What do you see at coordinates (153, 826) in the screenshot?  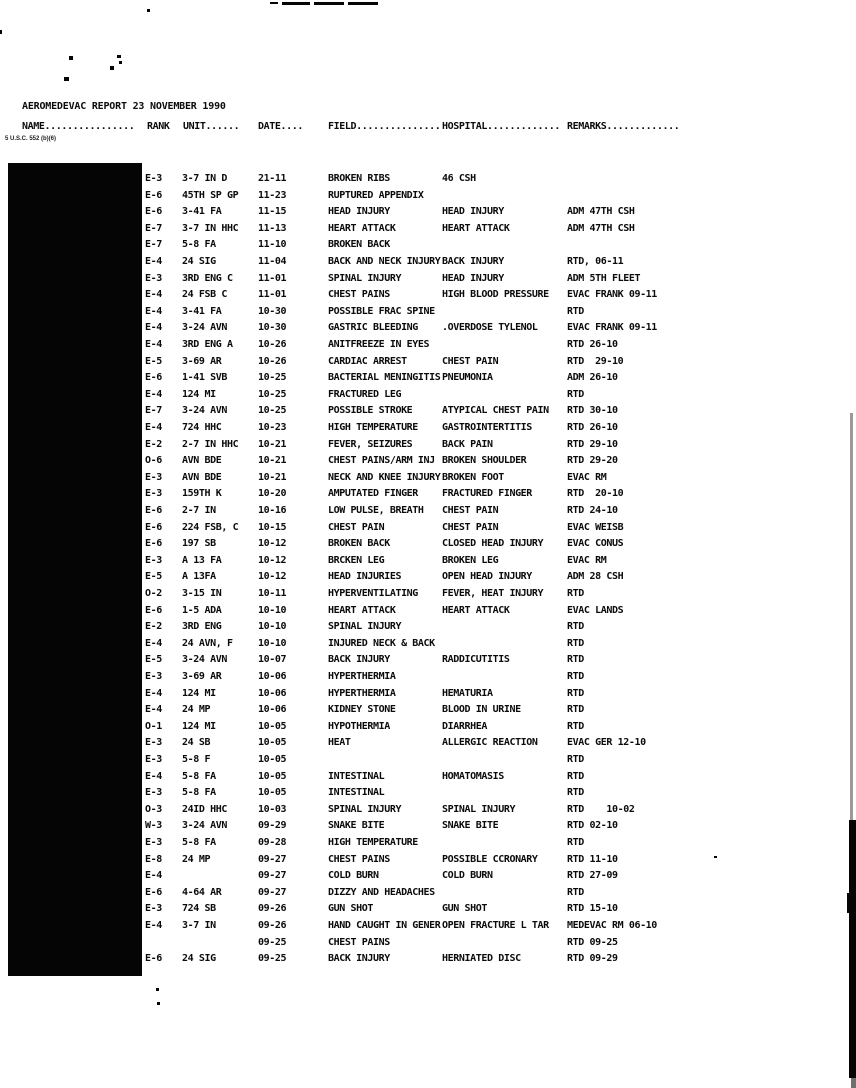 I see `cell-rank: W-3` at bounding box center [153, 826].